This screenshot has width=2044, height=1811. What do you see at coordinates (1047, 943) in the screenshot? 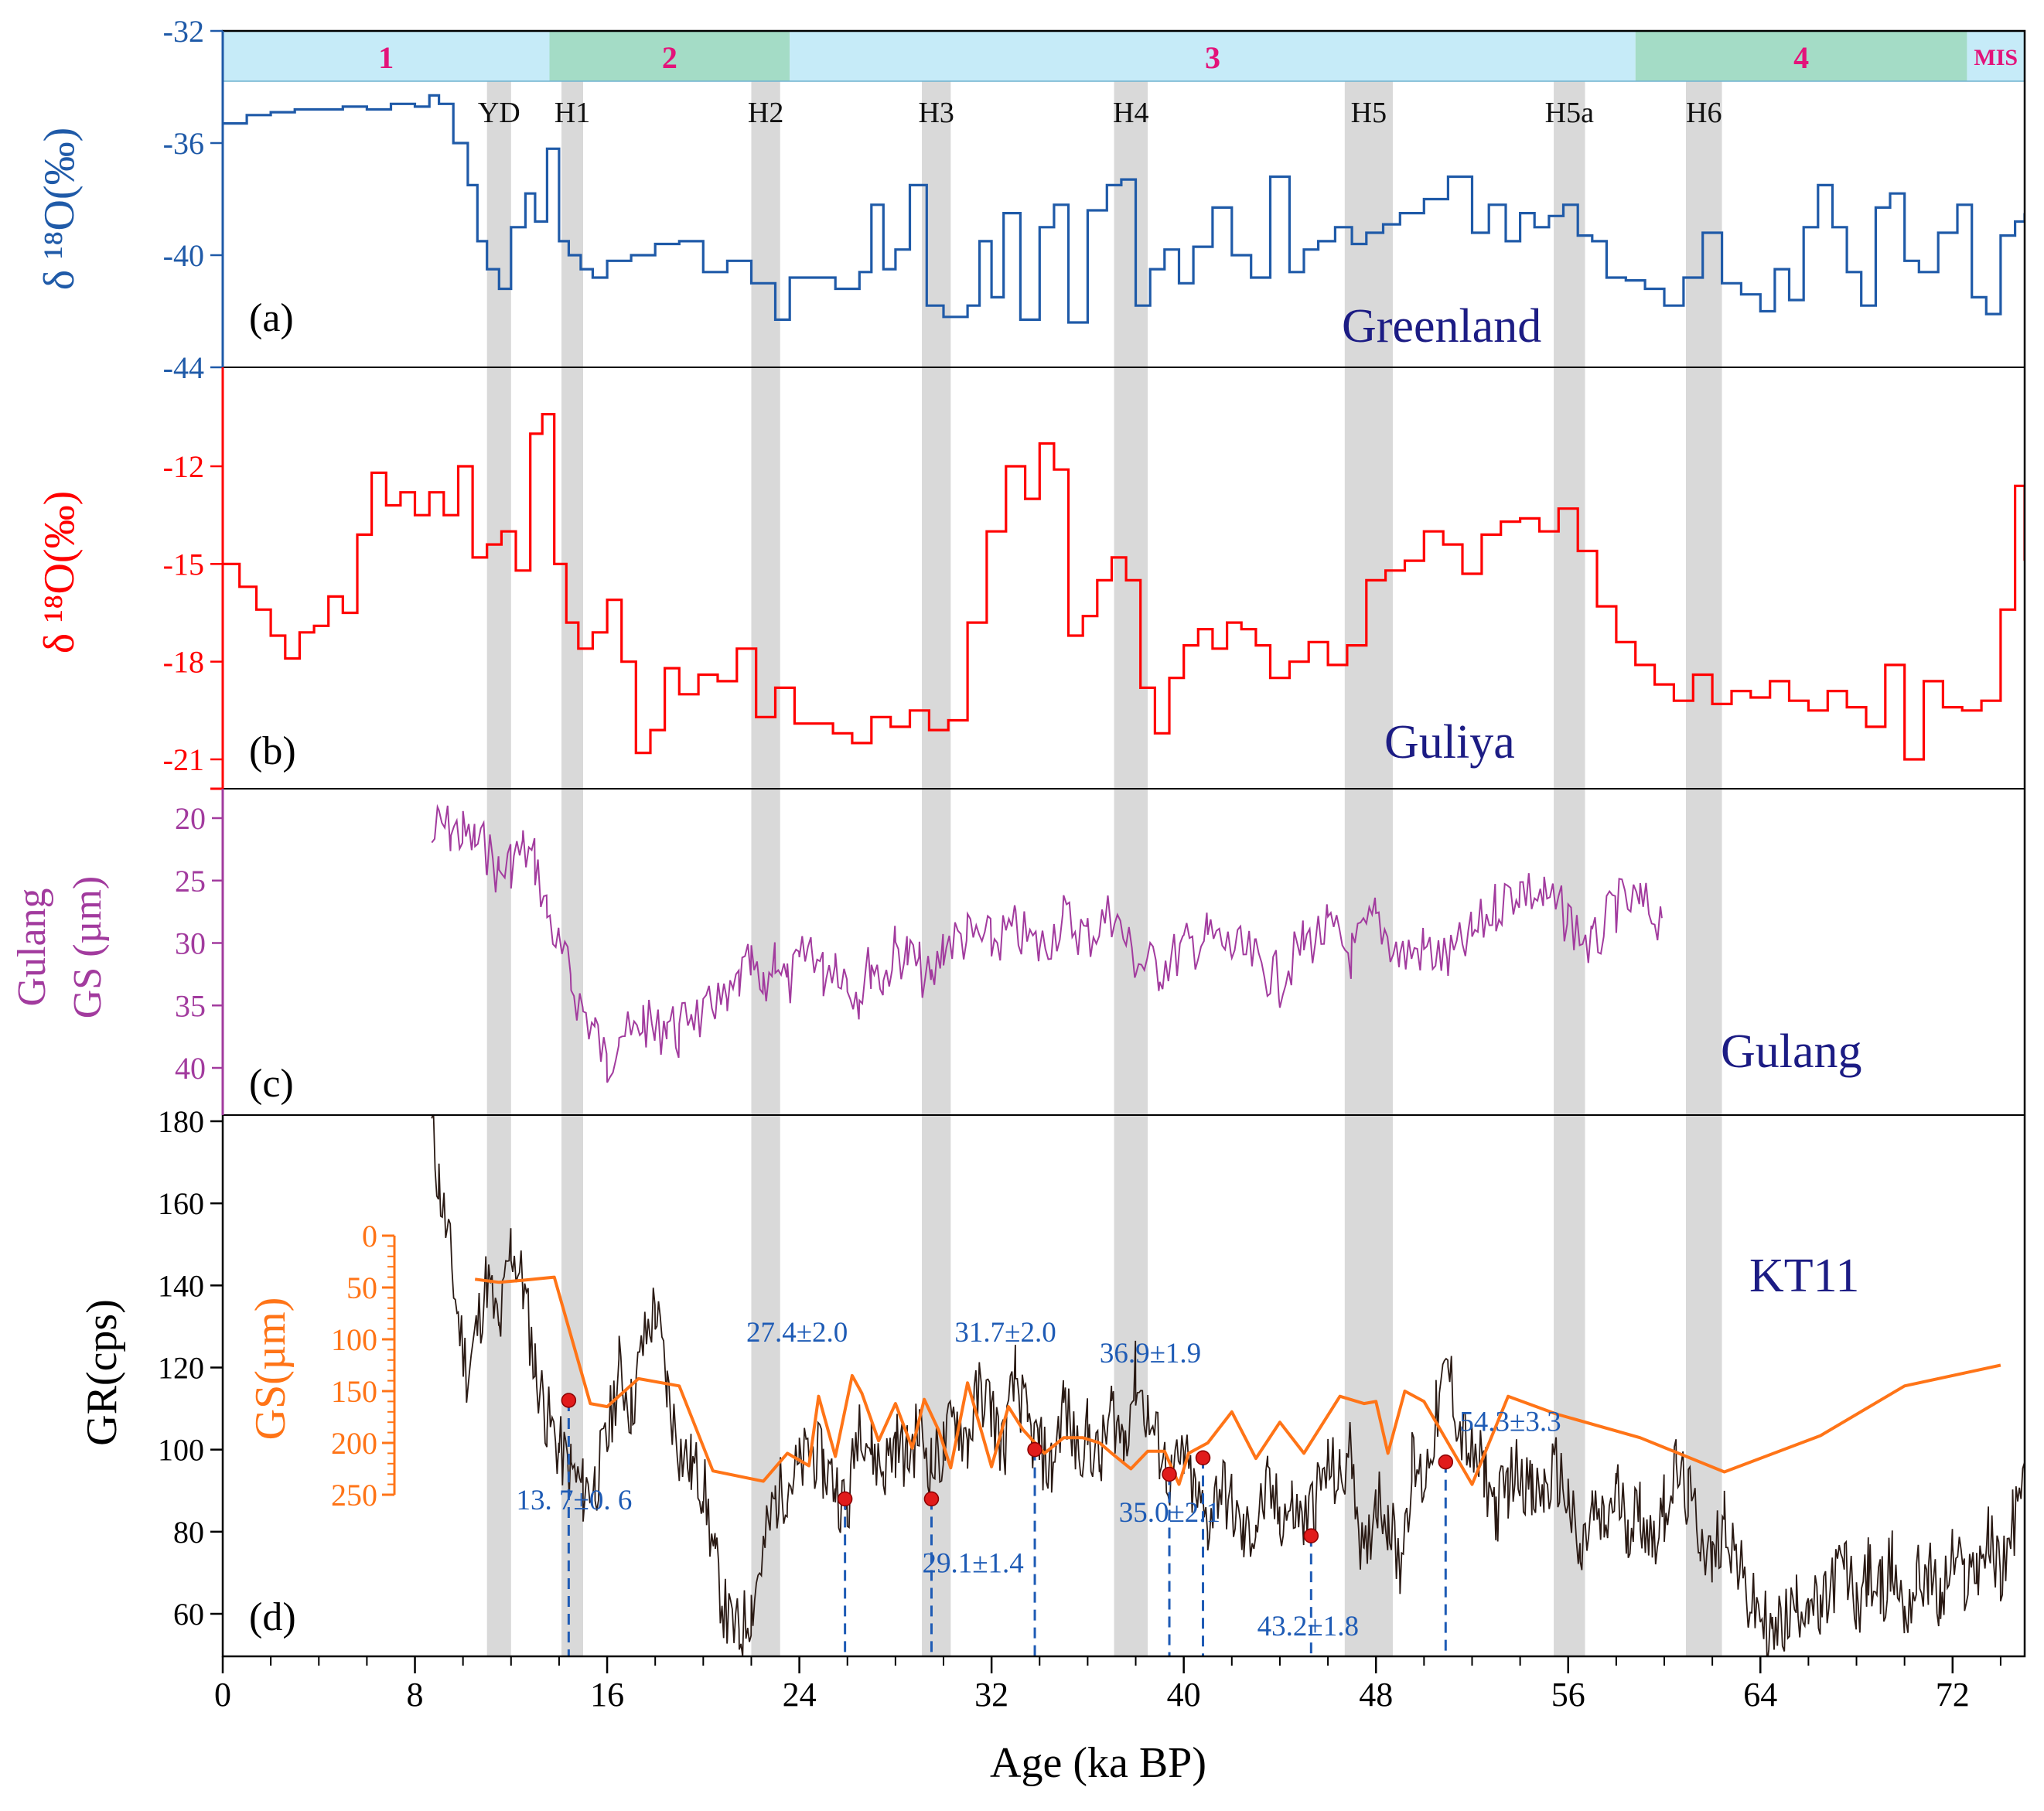
I see `gulang-gs-line` at bounding box center [1047, 943].